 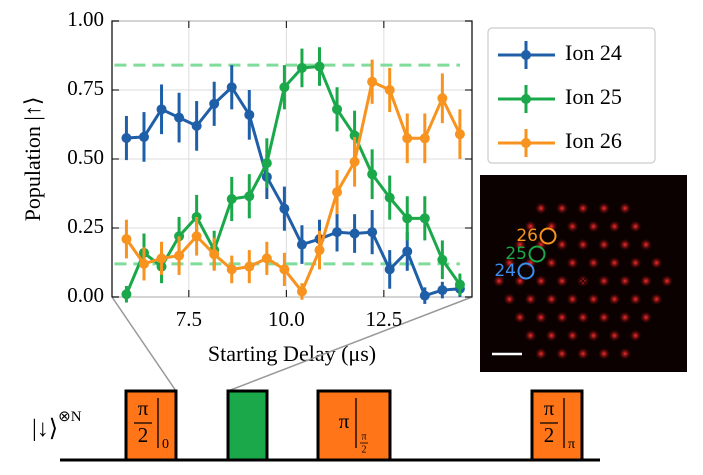 What do you see at coordinates (144, 344) in the screenshot?
I see `zoom-line` at bounding box center [144, 344].